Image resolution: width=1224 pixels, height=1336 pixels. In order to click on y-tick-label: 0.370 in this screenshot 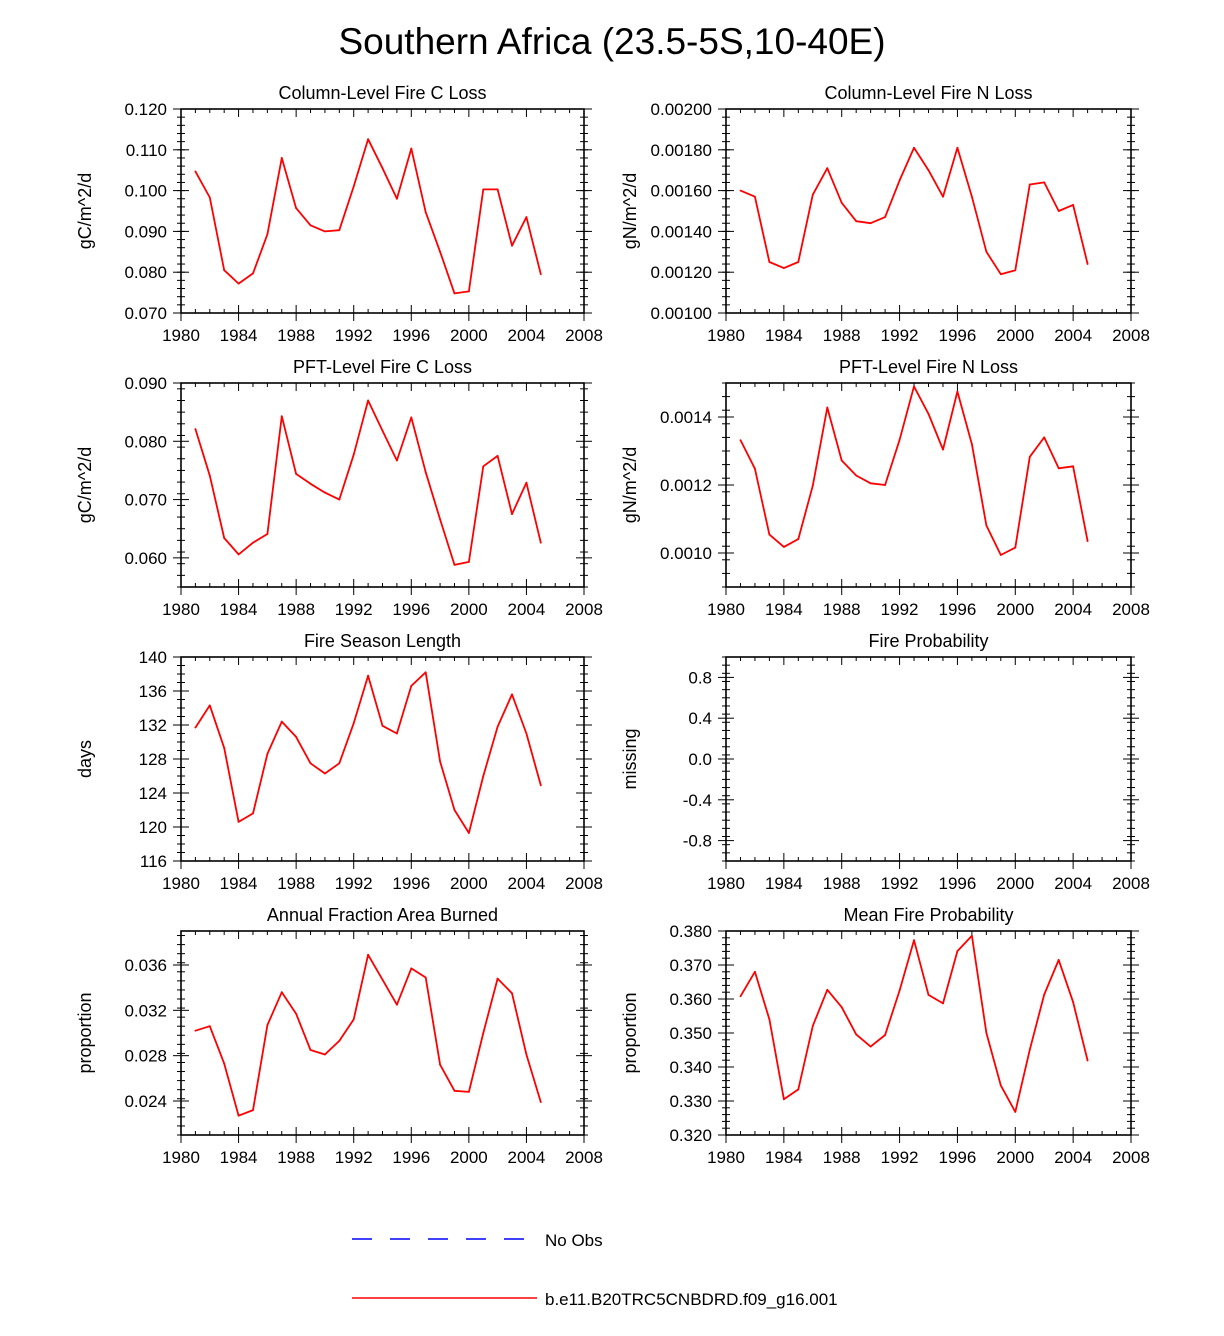, I will do `click(690, 965)`.